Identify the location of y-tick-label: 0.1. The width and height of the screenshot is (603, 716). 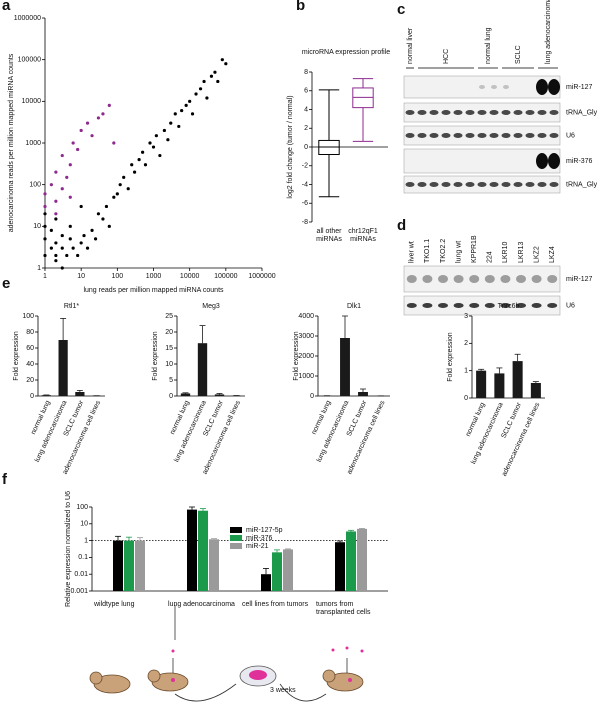
(83, 557).